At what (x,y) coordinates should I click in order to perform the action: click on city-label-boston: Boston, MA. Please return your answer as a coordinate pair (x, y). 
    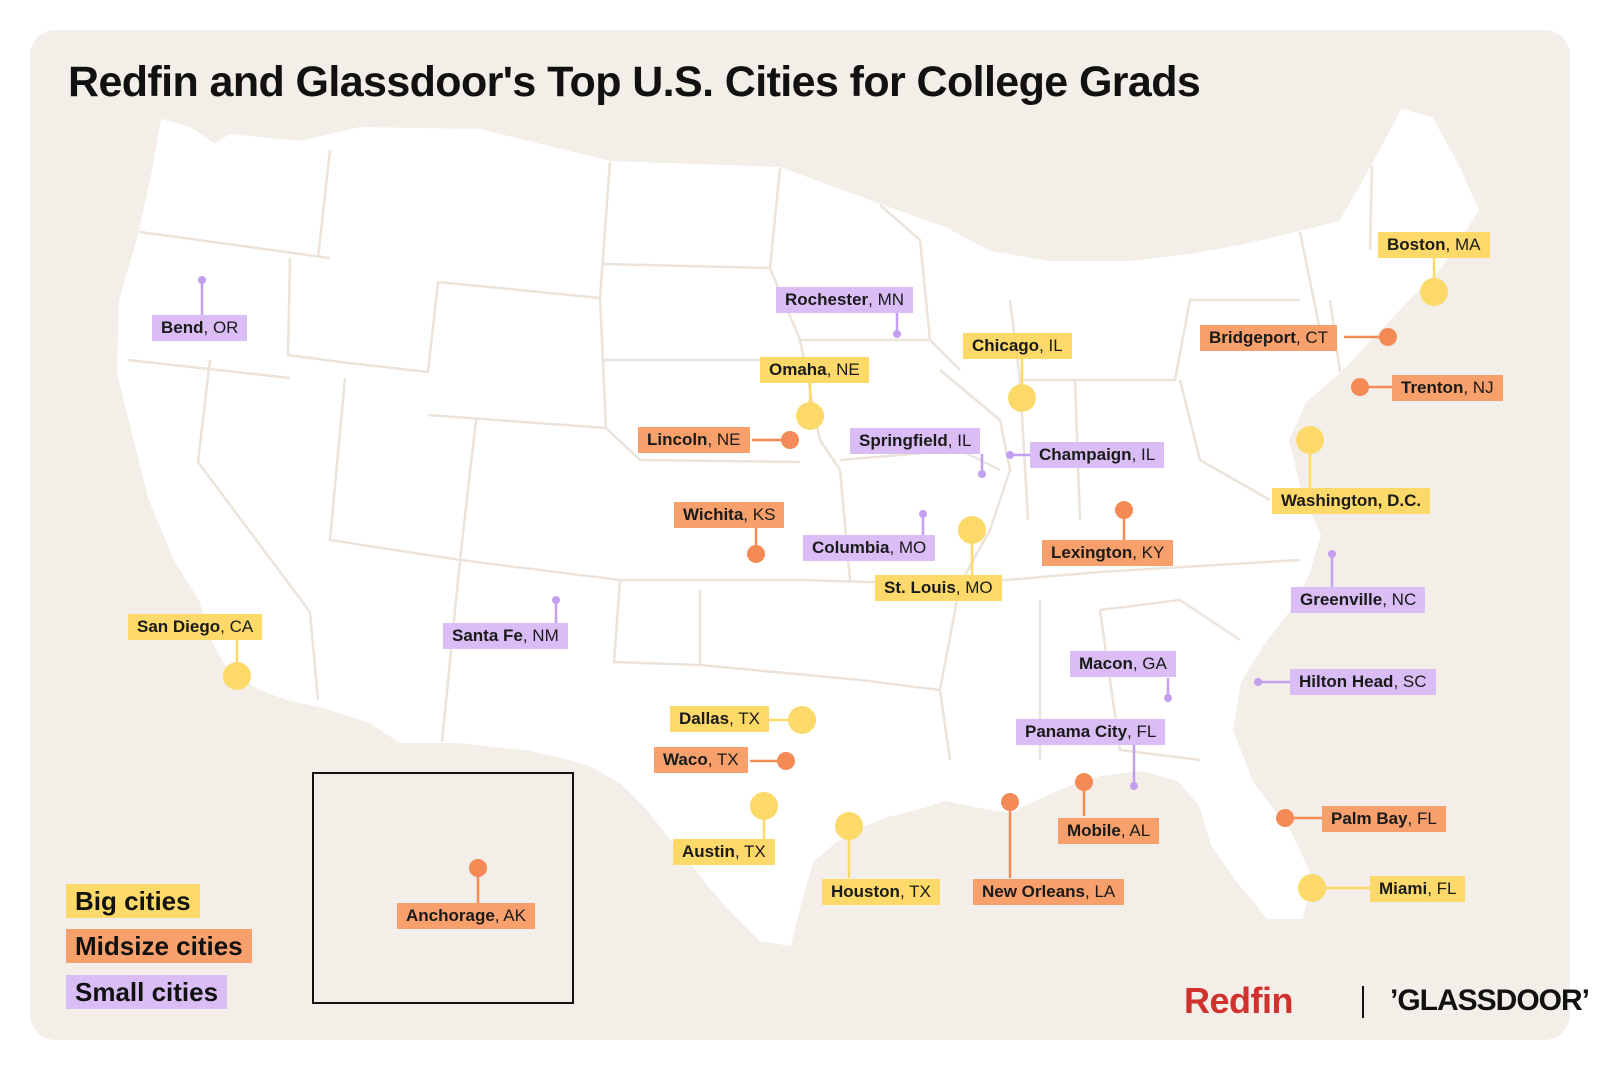
    Looking at the image, I should click on (1434, 245).